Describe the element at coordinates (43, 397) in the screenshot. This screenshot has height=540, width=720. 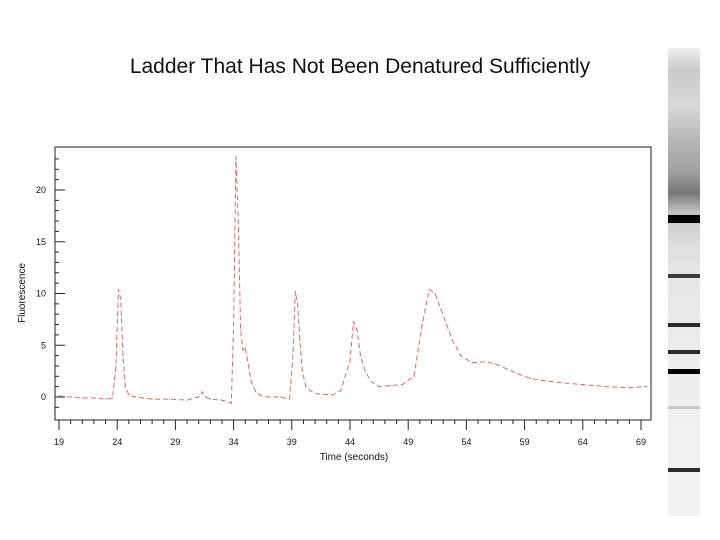
I see `y-tick-label: 0` at that location.